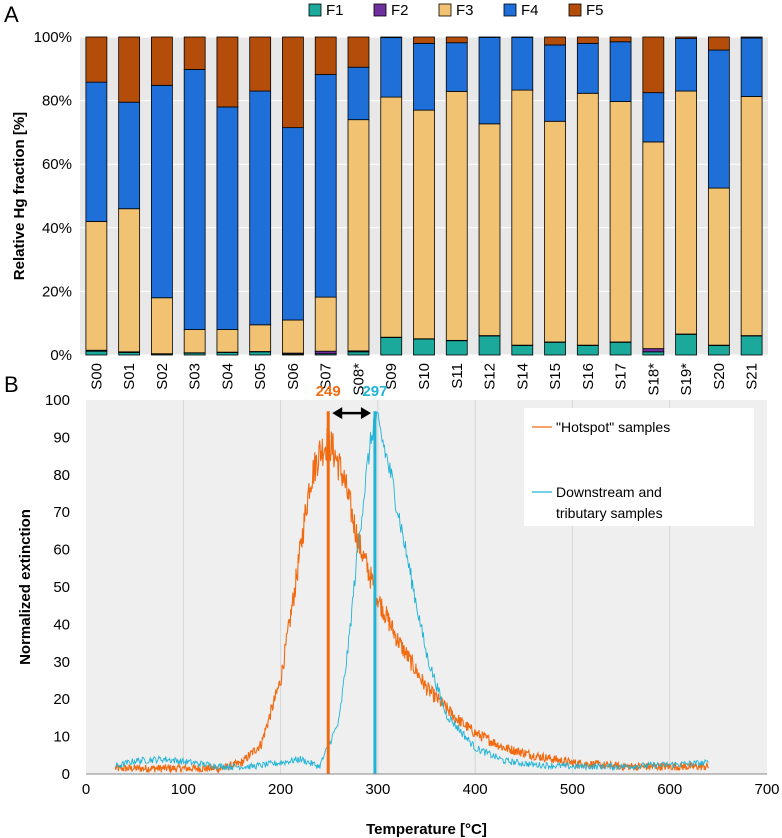 The image size is (782, 838). I want to click on legend-item-downstream: Downstream and tributary samples, so click(597, 502).